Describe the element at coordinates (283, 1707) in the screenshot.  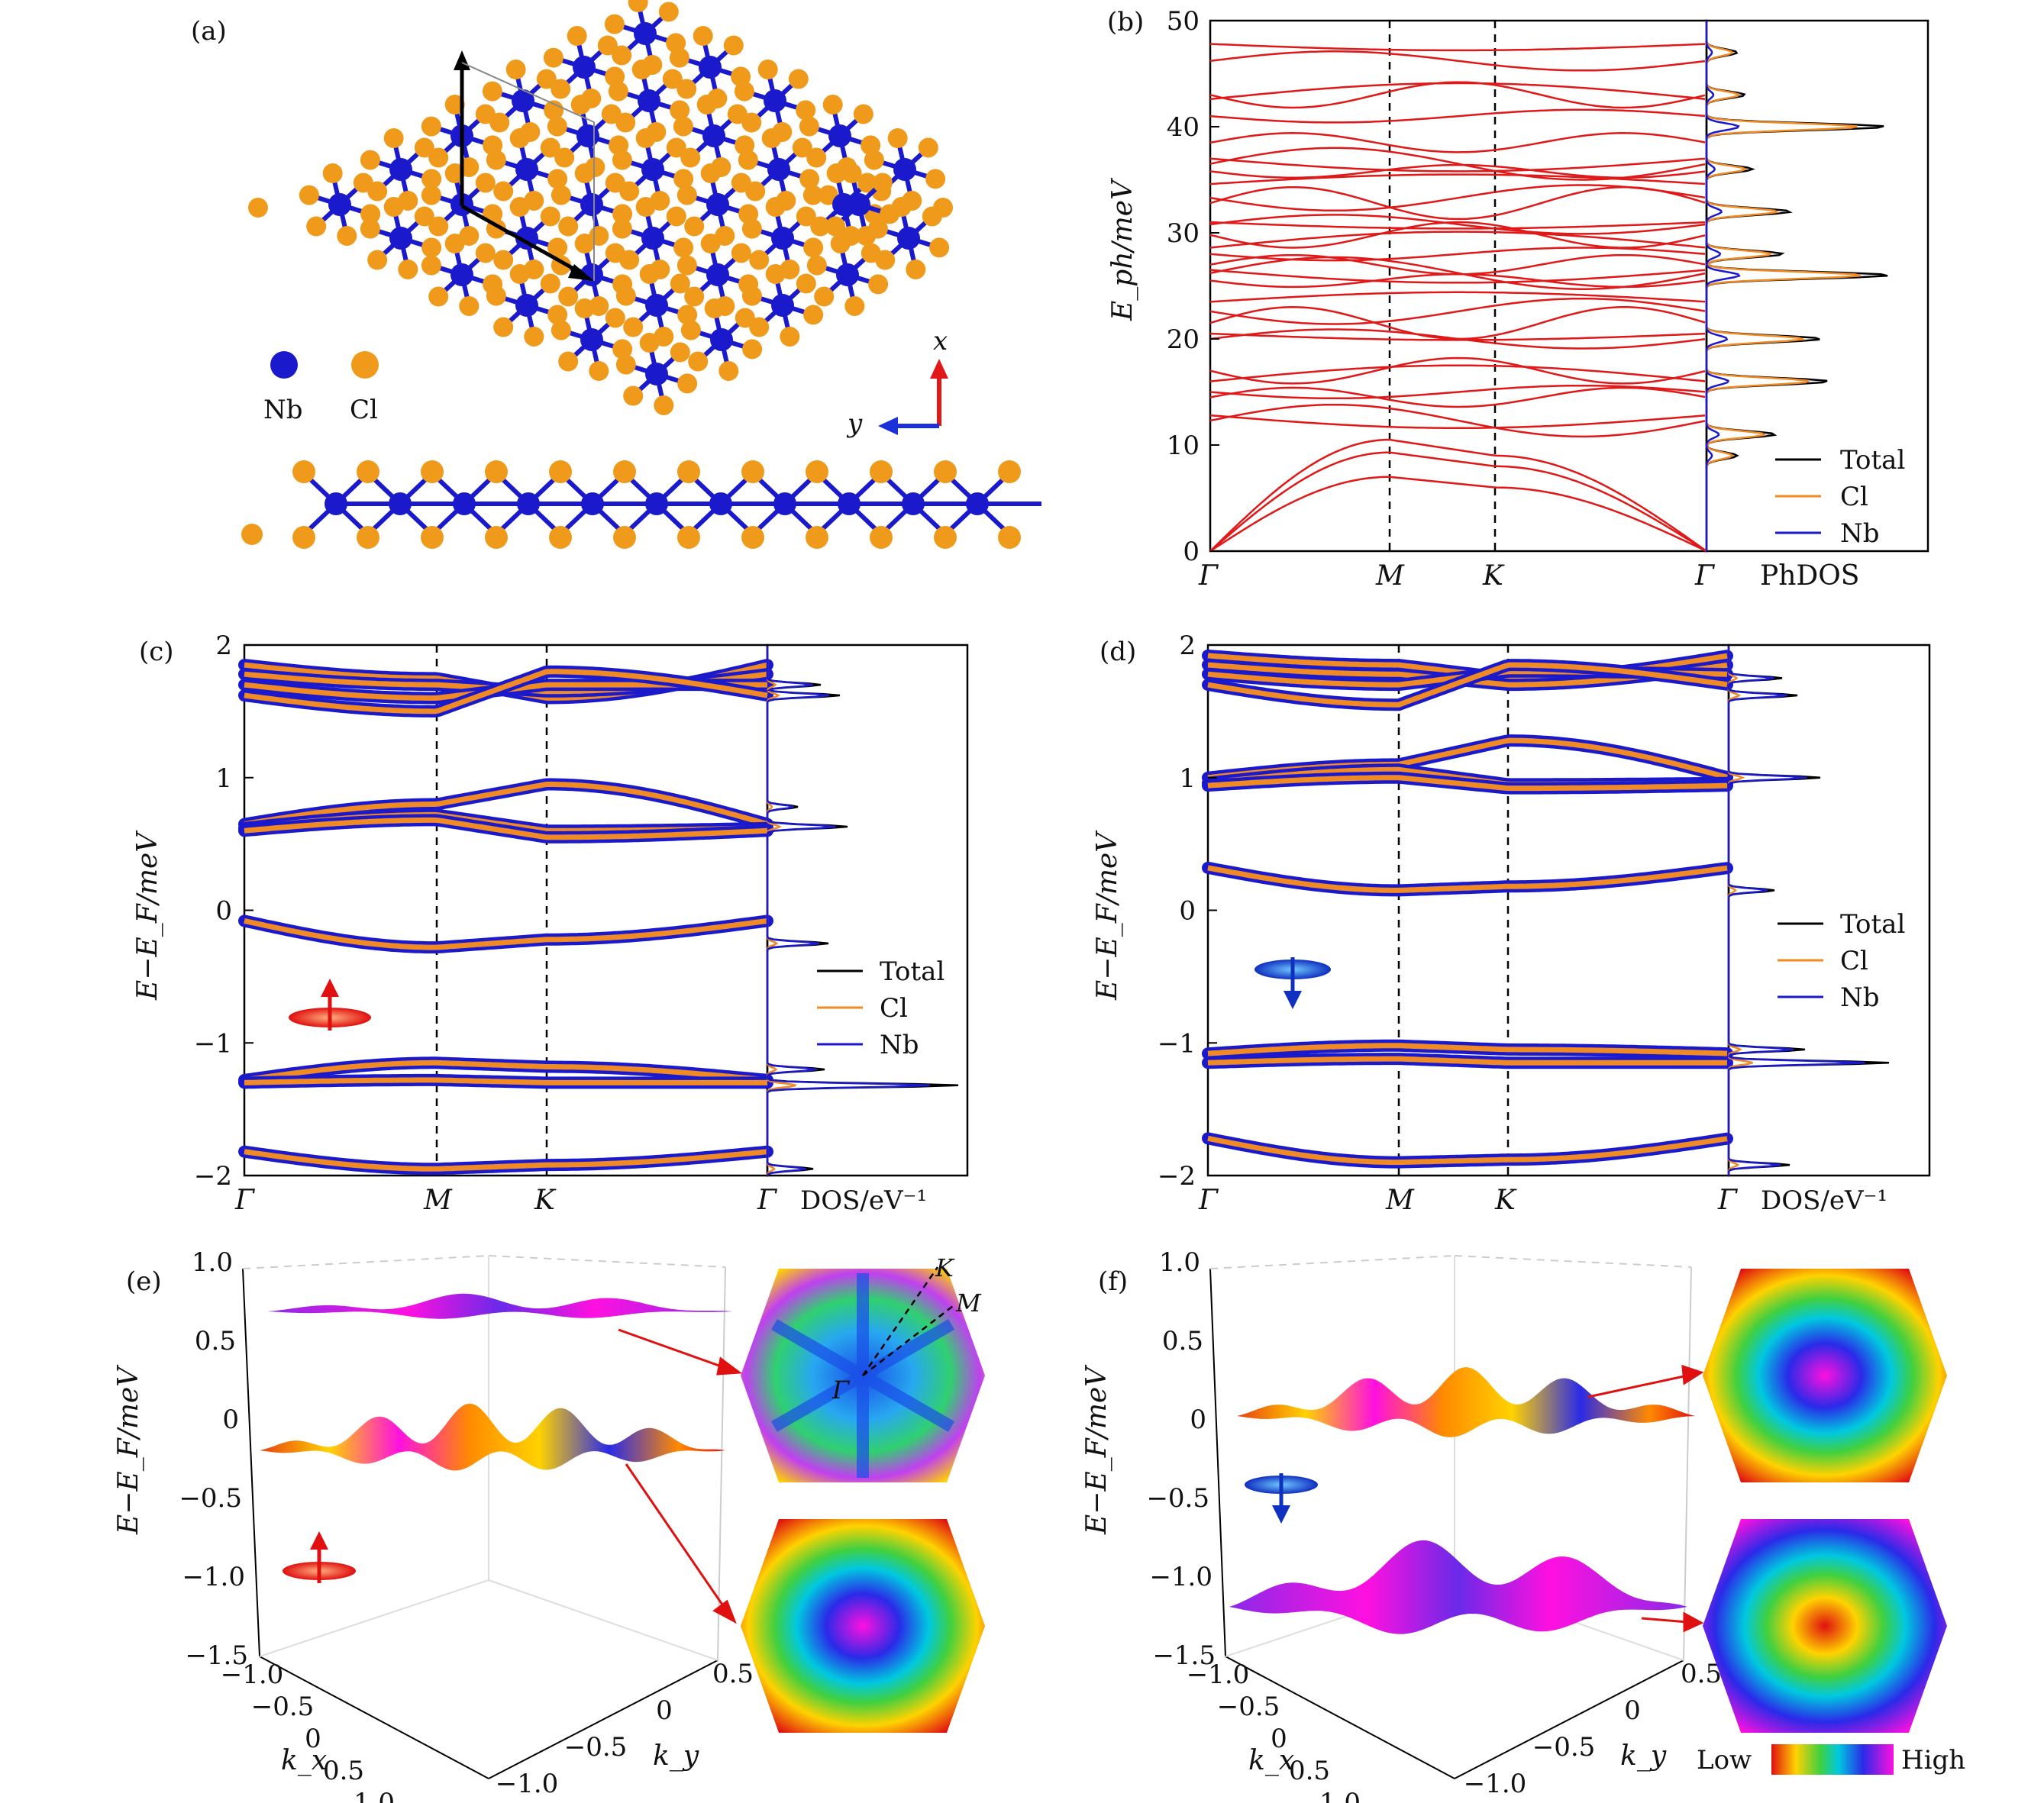
I see `kx-tick-label: −0.5` at that location.